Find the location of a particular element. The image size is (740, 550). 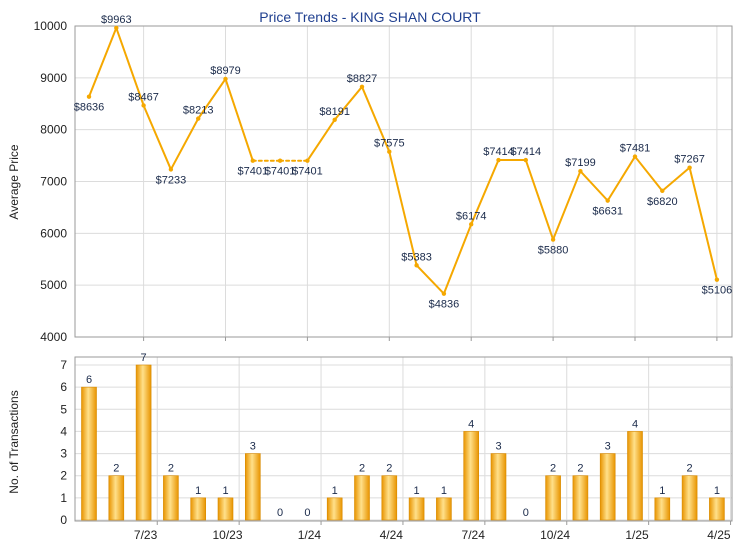

transactions-y-tick-label: 1 is located at coordinates (63, 498).